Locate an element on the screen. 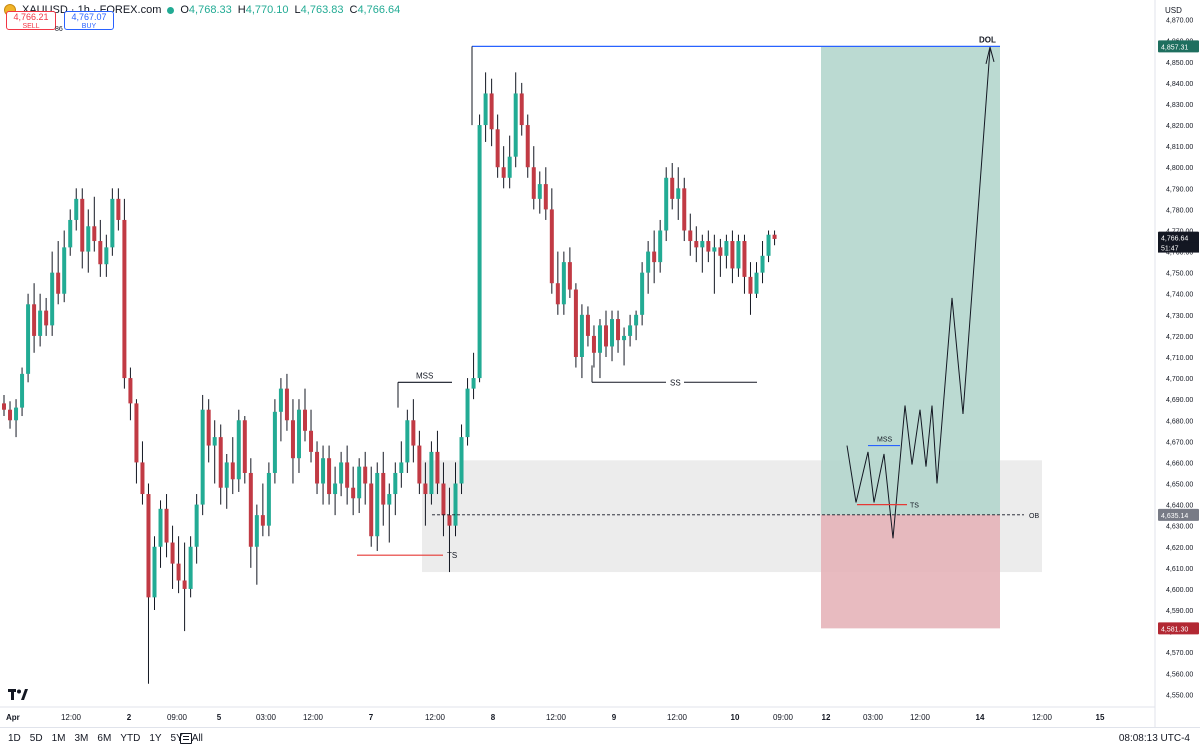  range-button-3m: 3M is located at coordinates (81, 738).